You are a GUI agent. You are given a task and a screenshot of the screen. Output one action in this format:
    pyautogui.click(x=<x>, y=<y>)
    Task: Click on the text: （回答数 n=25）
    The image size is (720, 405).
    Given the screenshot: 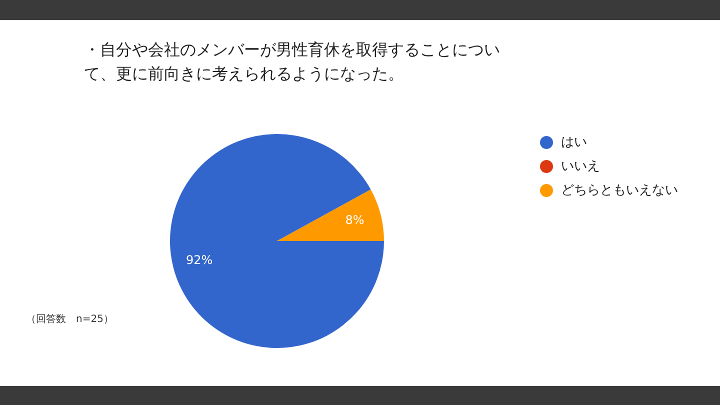 What is the action you would take?
    pyautogui.click(x=70, y=319)
    